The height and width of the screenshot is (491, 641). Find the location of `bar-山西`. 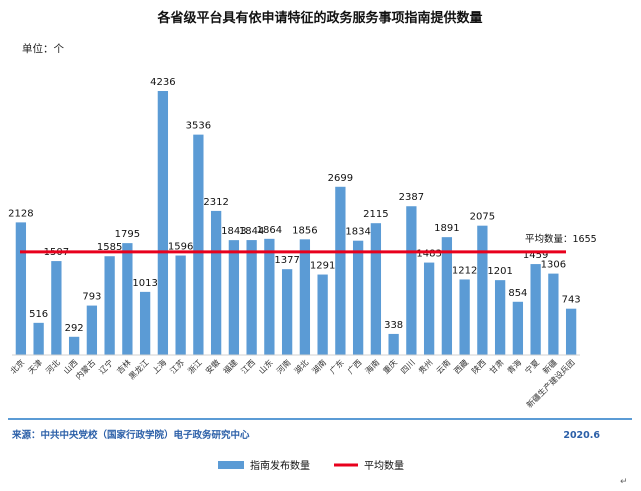

bar-山西 is located at coordinates (74, 345).